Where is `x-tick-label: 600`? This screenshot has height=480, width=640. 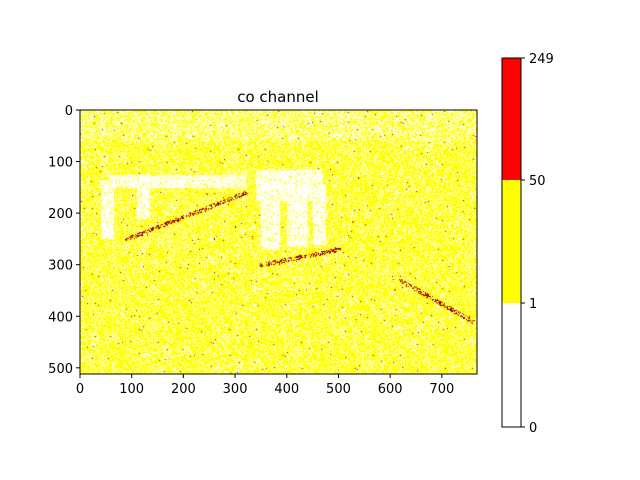 x-tick-label: 600 is located at coordinates (390, 389).